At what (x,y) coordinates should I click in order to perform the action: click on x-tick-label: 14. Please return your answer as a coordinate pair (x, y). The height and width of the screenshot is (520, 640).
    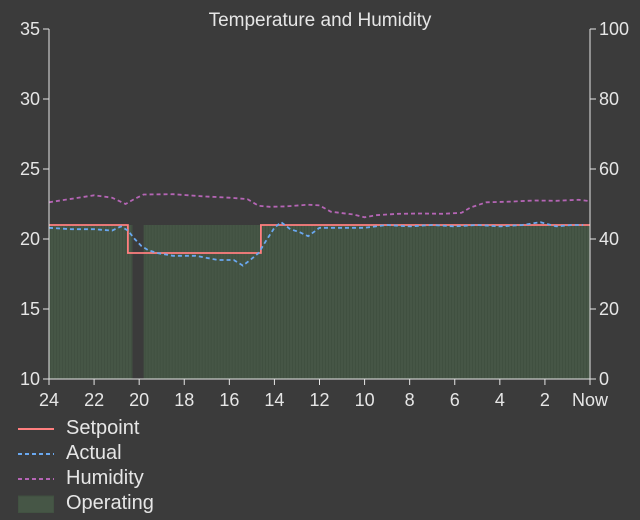
    Looking at the image, I should click on (274, 400).